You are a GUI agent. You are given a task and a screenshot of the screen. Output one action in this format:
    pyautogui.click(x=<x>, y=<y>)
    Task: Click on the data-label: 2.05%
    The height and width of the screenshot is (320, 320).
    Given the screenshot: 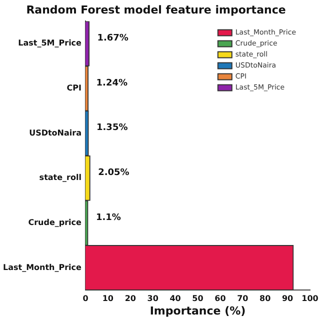 What is the action you would take?
    pyautogui.click(x=114, y=173)
    